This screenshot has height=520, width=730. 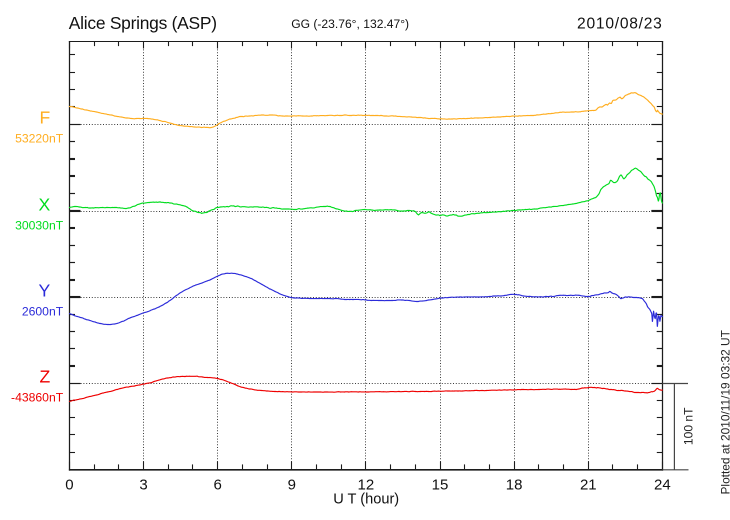 I want to click on svg-text: 53220nT, so click(x=39, y=139).